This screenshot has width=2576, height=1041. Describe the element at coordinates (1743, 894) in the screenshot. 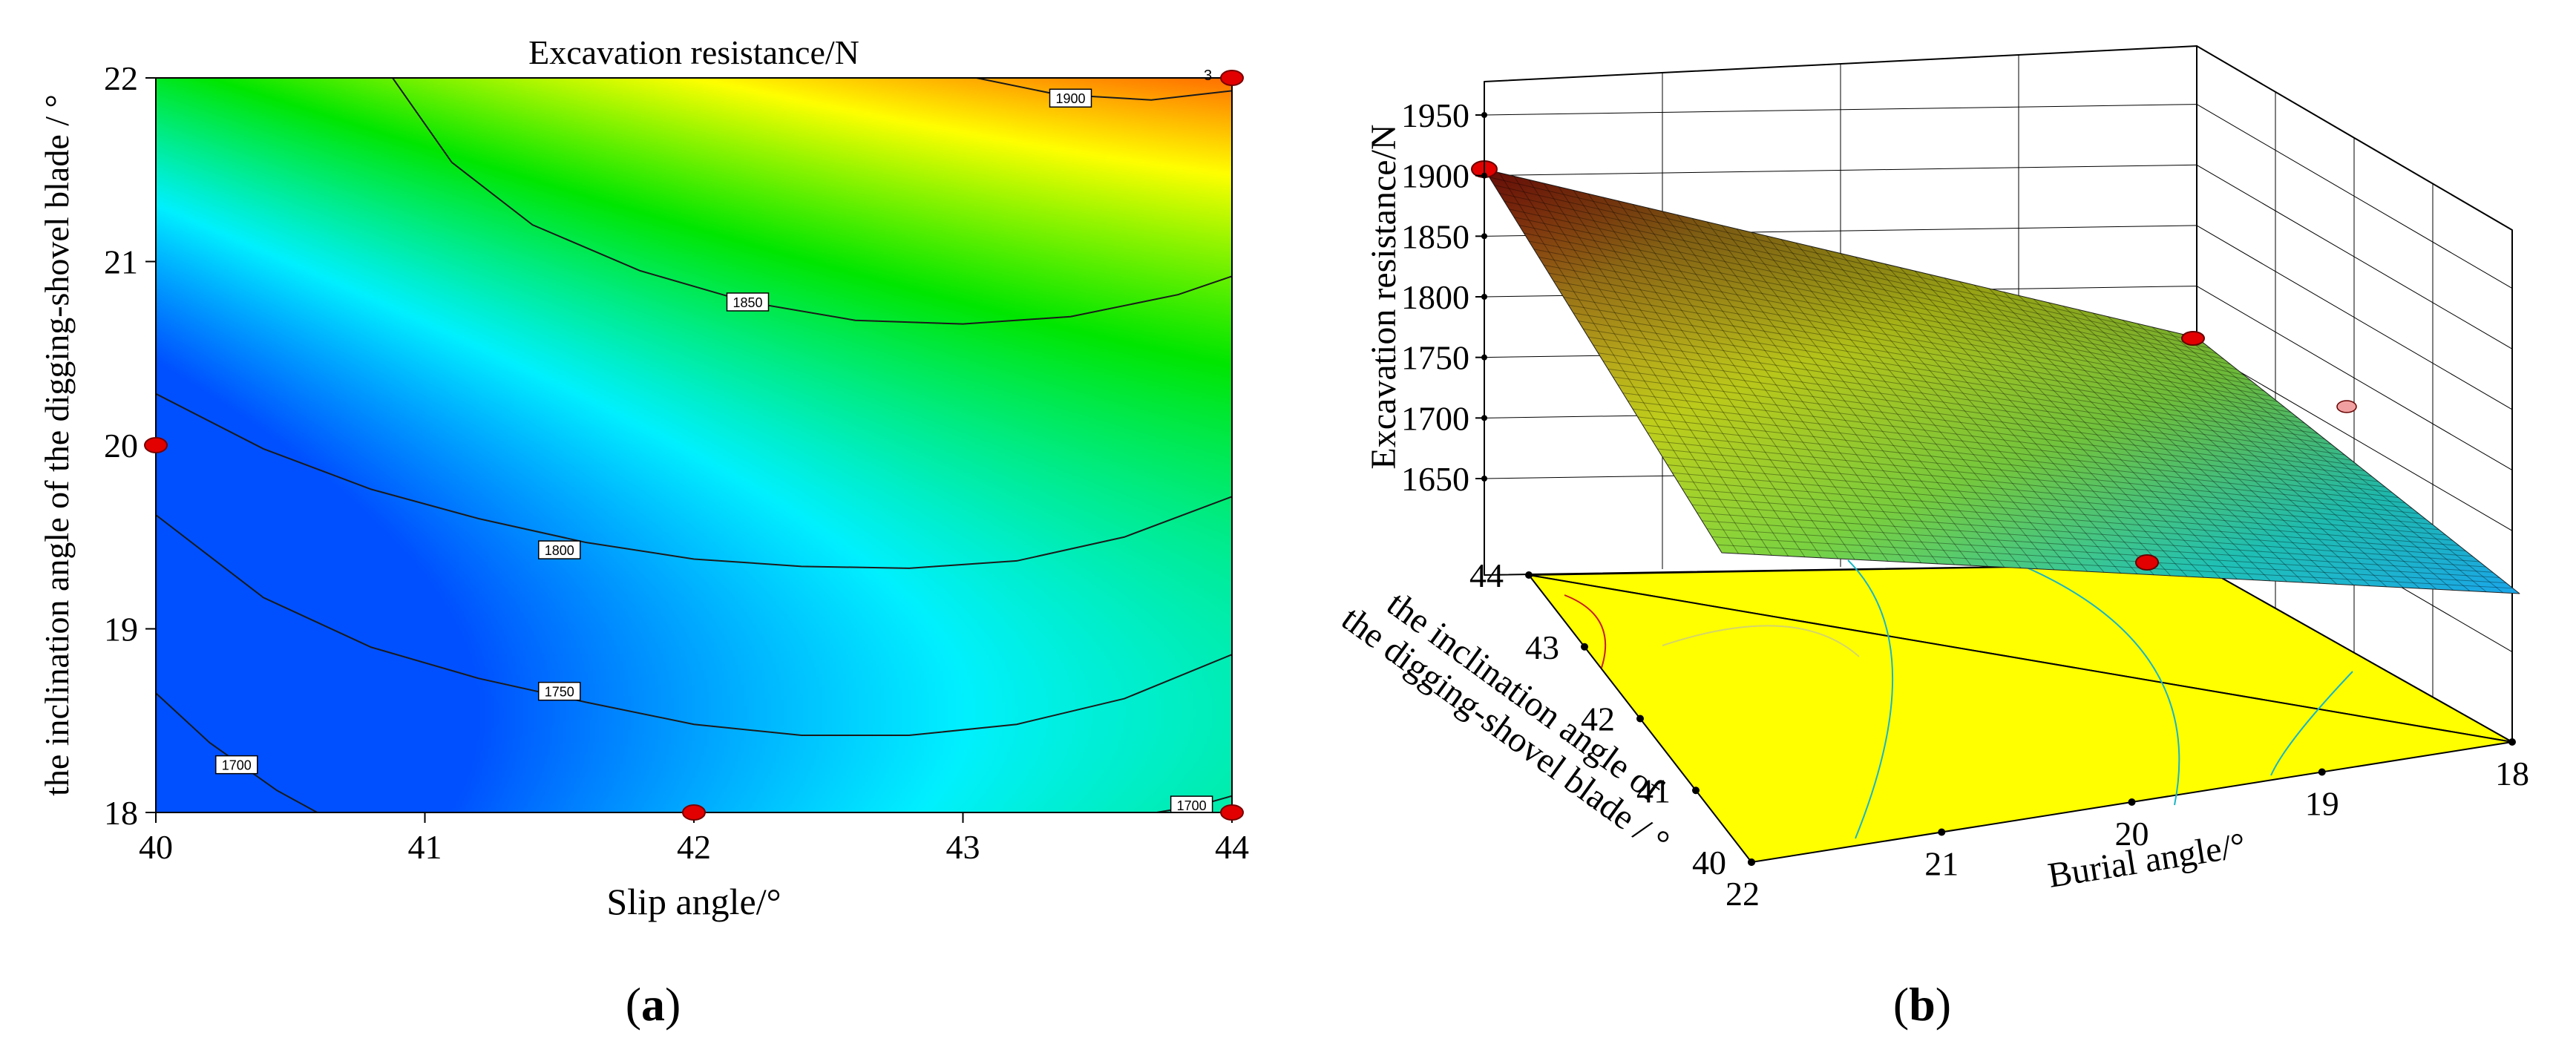

I see `x-tick-label: 22` at that location.